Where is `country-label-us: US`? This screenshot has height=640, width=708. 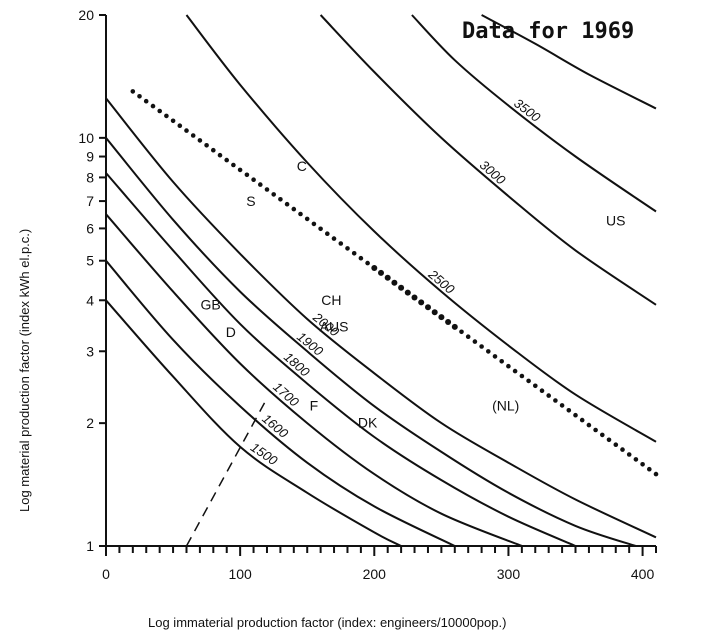 country-label-us: US is located at coordinates (615, 220).